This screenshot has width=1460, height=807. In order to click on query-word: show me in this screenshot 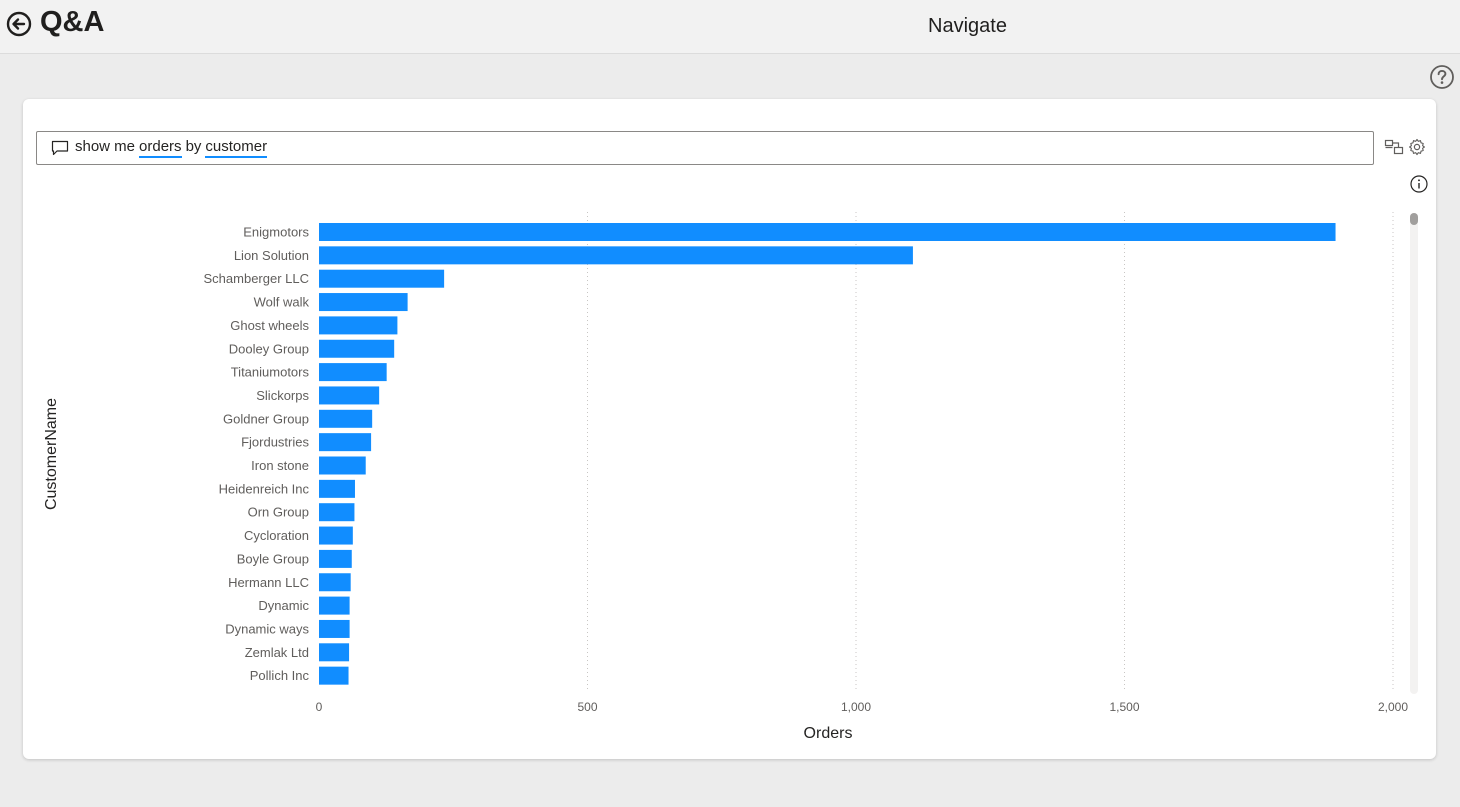, I will do `click(105, 146)`.